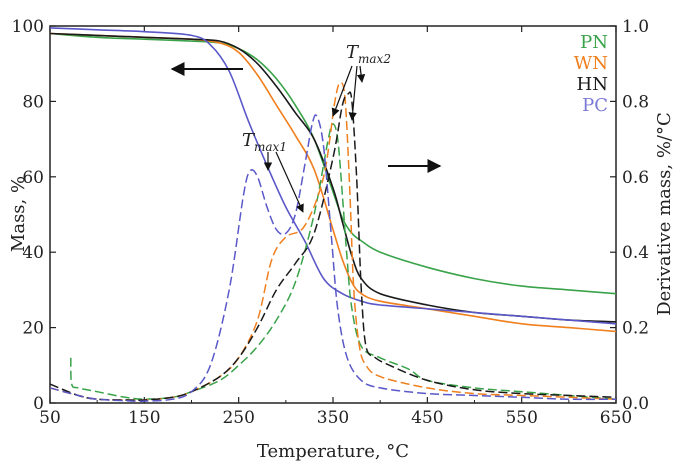 This screenshot has height=461, width=685. I want to click on tmax1-annotation: Tmax1, so click(273, 171).